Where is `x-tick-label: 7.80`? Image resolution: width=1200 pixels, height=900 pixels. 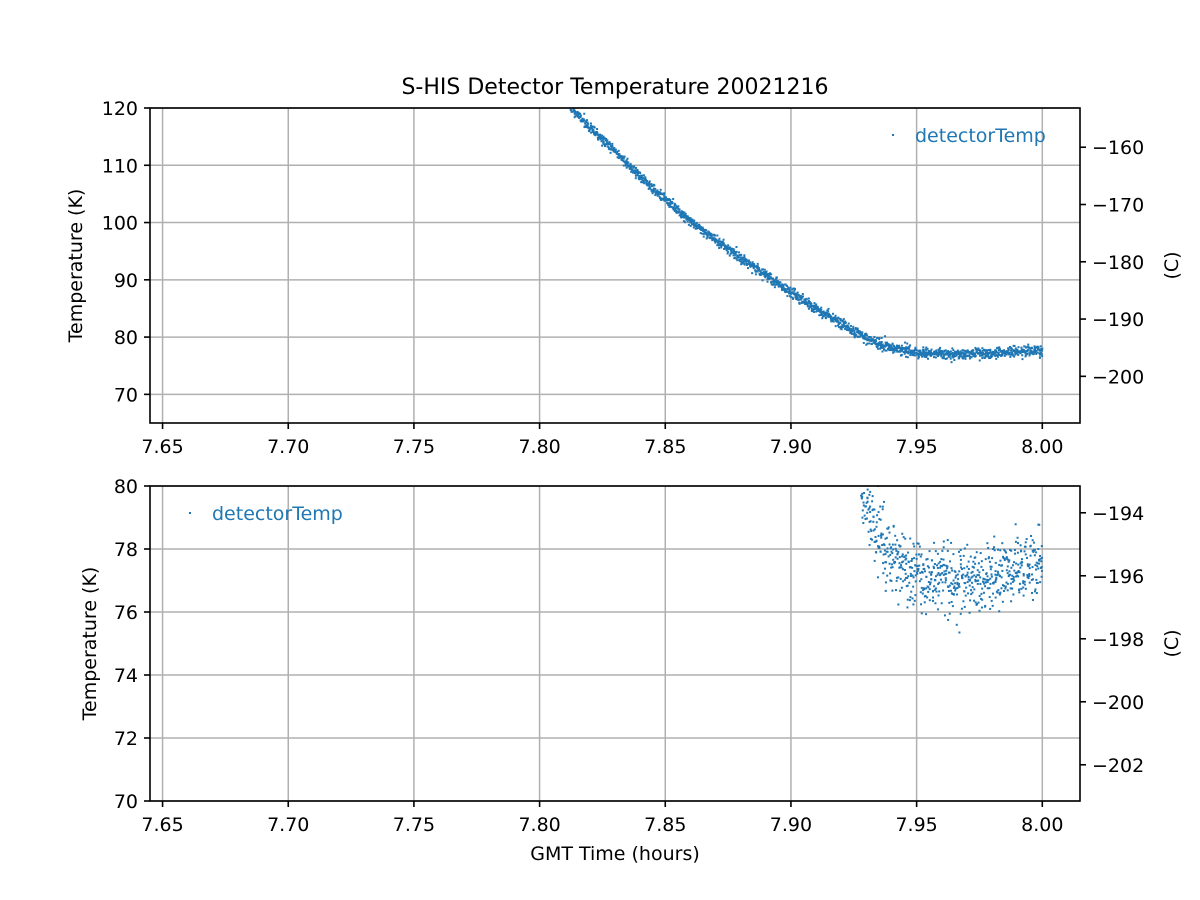 x-tick-label: 7.80 is located at coordinates (539, 825).